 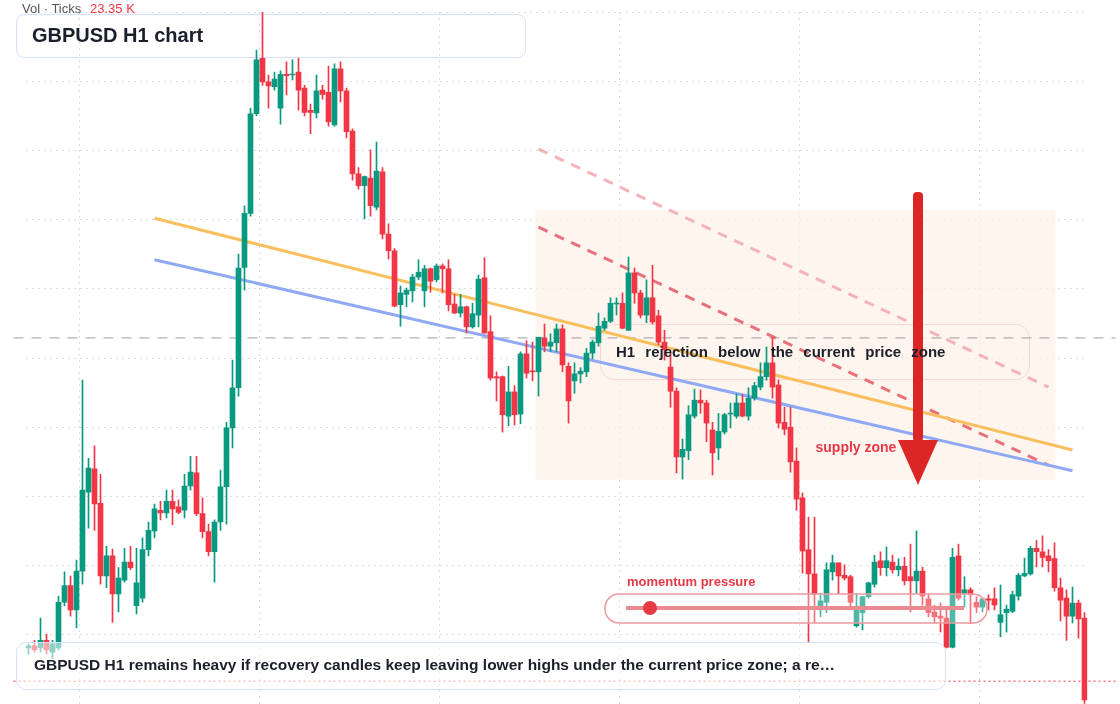 I want to click on text: GBPUSD H1 chart, so click(x=118, y=35).